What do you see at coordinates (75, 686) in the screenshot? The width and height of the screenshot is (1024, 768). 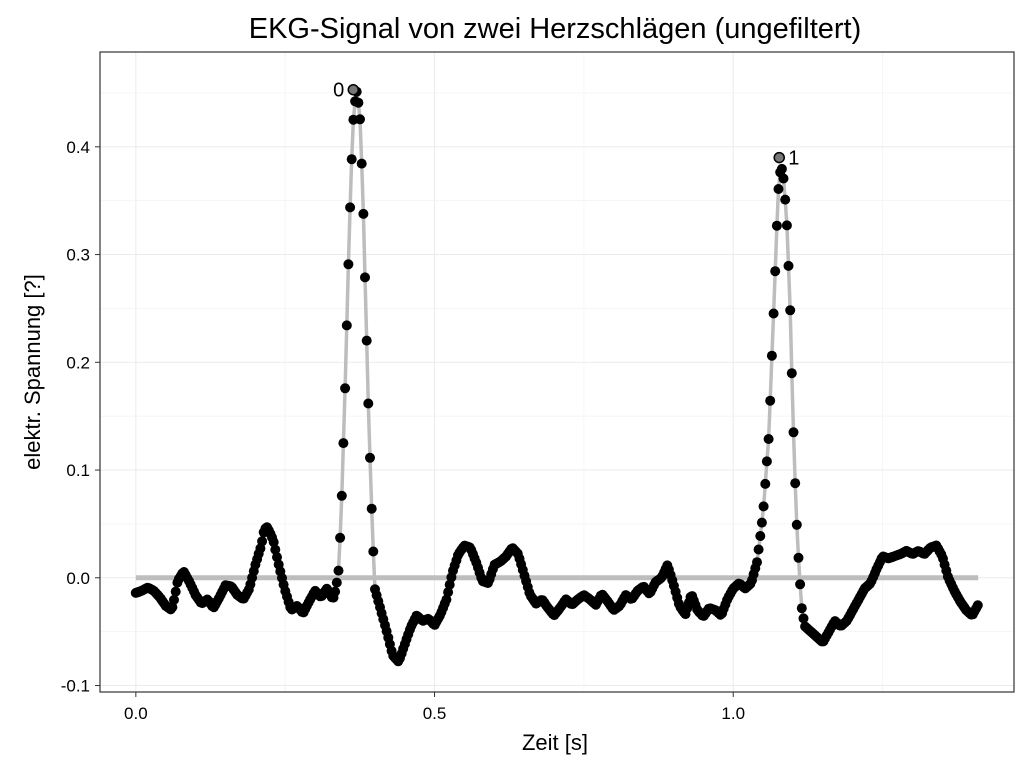 I see `y-tick-label: -0.1` at bounding box center [75, 686].